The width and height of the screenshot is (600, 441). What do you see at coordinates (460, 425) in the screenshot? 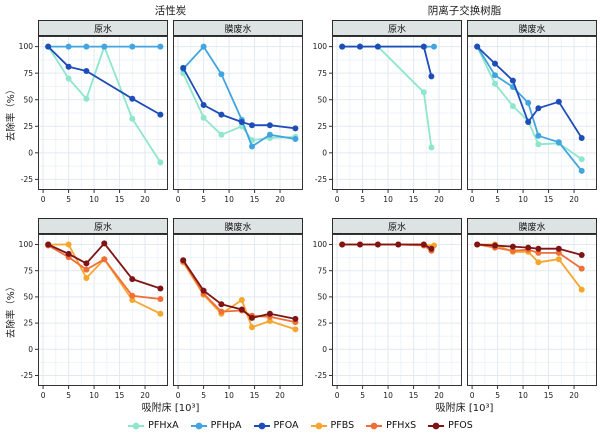
I see `legend-label-PFOS: PFOS` at bounding box center [460, 425].